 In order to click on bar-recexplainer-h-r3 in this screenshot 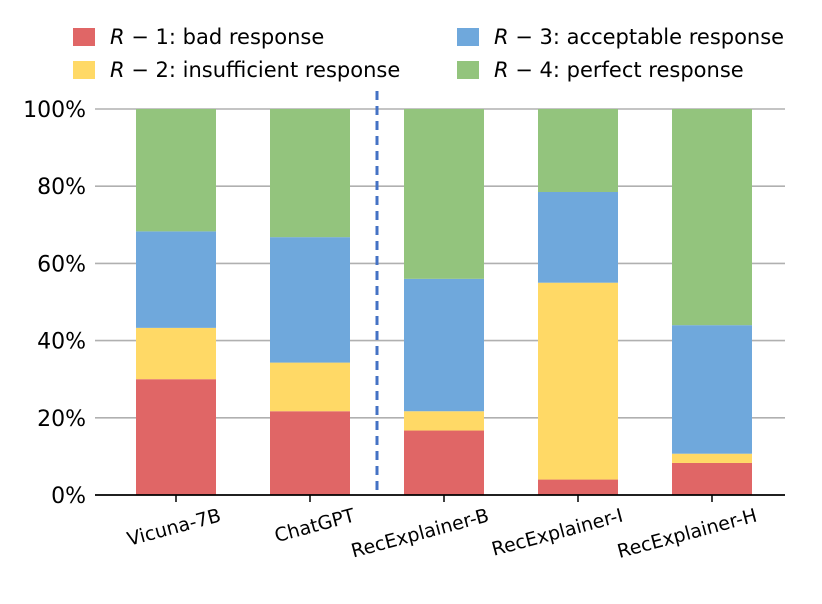, I will do `click(712, 389)`.